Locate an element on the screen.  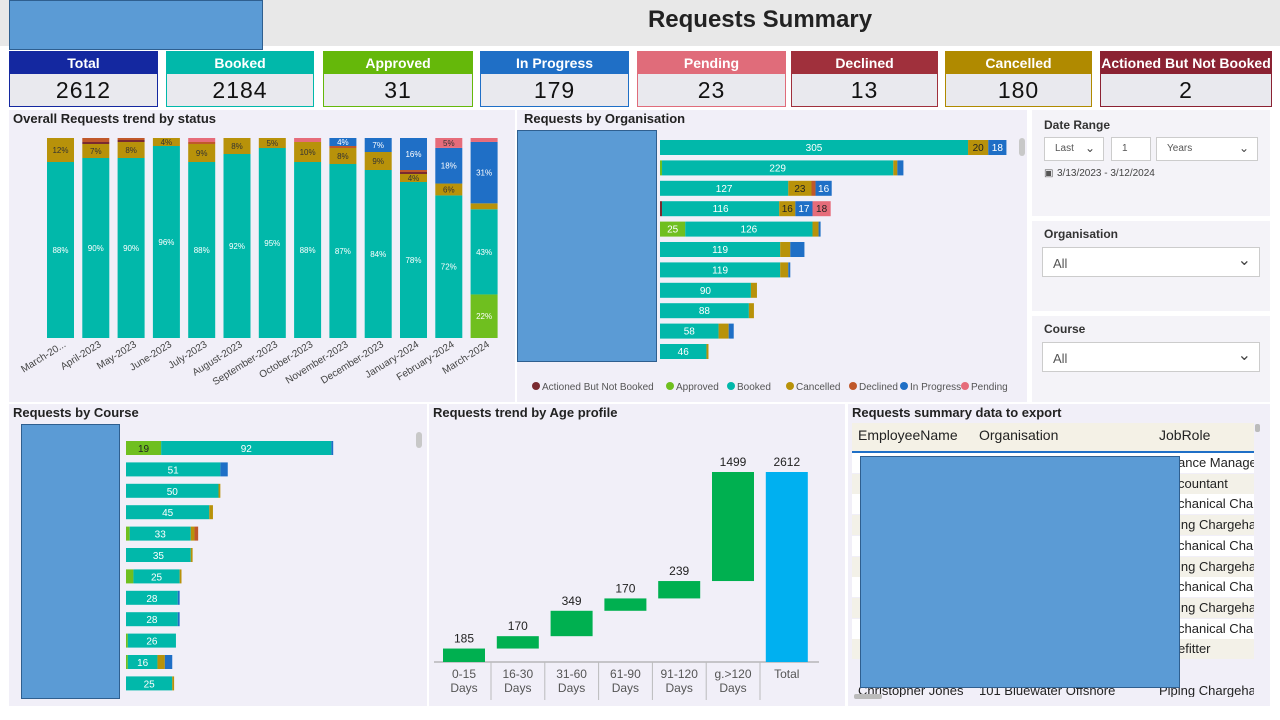
col-employee-name: EmployeeName is located at coordinates (908, 435).